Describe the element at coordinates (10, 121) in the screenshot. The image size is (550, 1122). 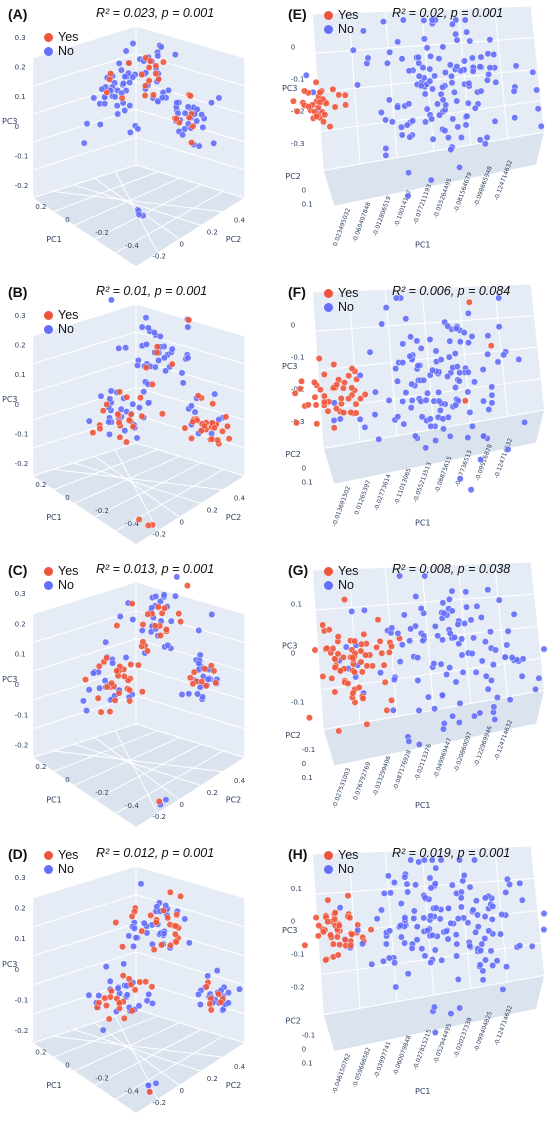
I see `z-axis-label: PC3` at that location.